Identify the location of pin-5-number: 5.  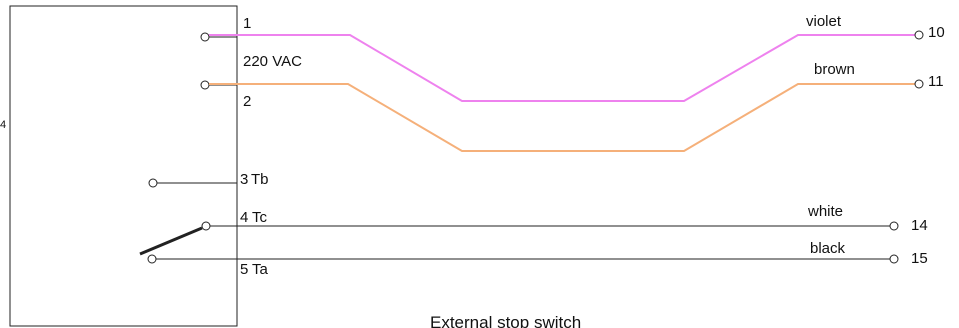
(244, 269).